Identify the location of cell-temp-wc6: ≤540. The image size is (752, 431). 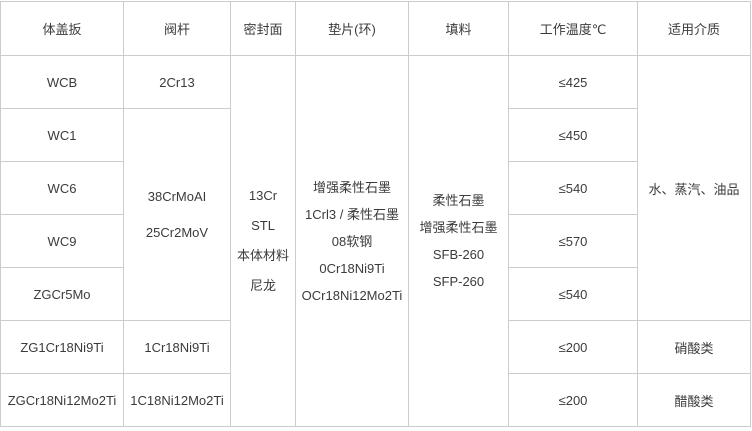
(573, 188).